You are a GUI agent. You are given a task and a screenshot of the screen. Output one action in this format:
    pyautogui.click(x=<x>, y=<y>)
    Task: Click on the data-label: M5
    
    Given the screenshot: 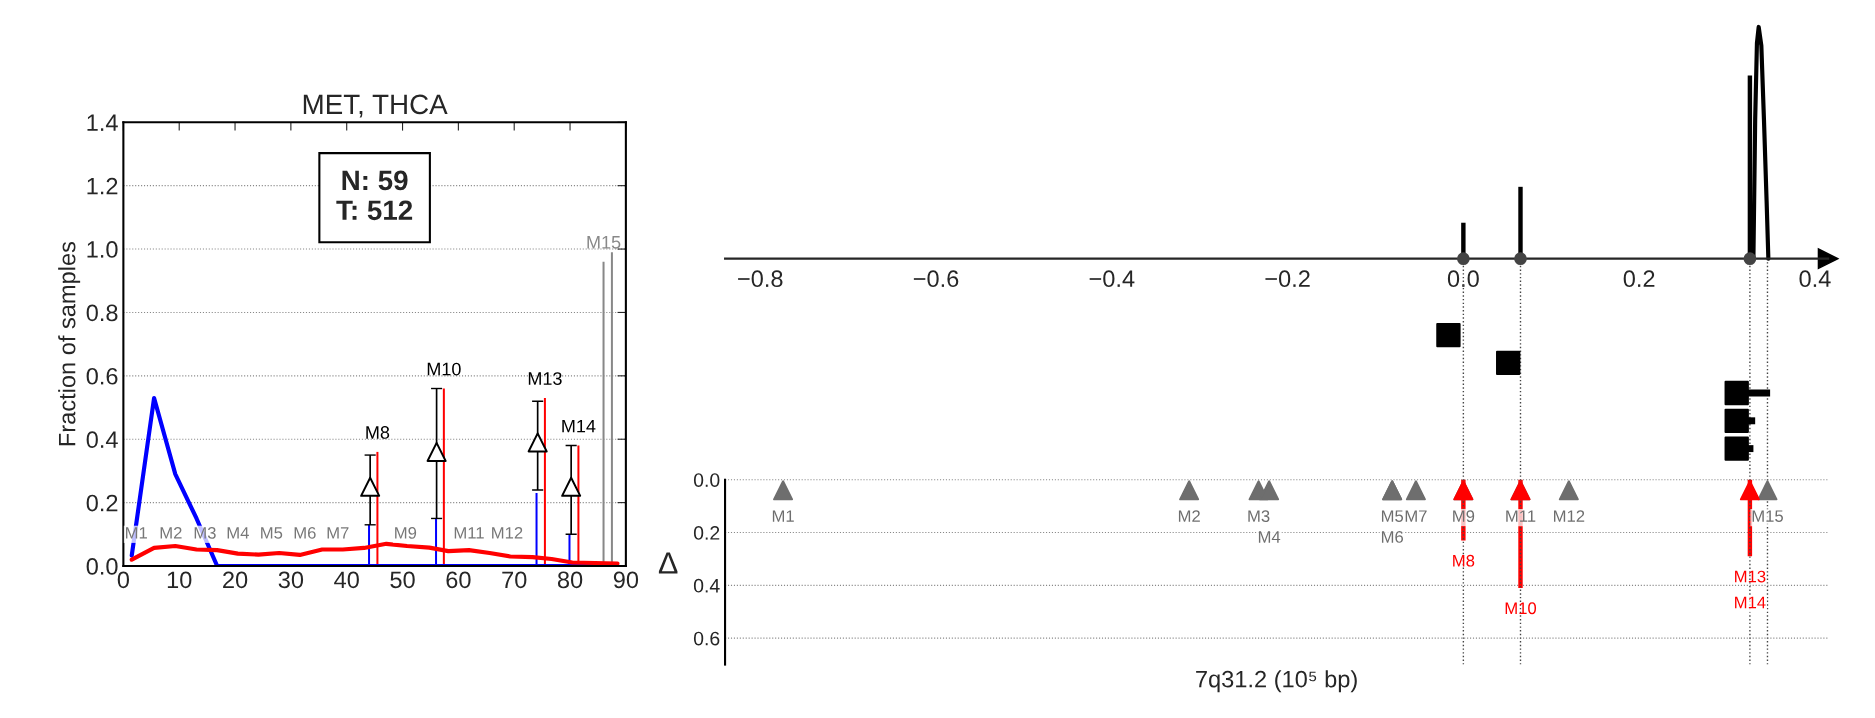 What is the action you would take?
    pyautogui.click(x=1392, y=516)
    